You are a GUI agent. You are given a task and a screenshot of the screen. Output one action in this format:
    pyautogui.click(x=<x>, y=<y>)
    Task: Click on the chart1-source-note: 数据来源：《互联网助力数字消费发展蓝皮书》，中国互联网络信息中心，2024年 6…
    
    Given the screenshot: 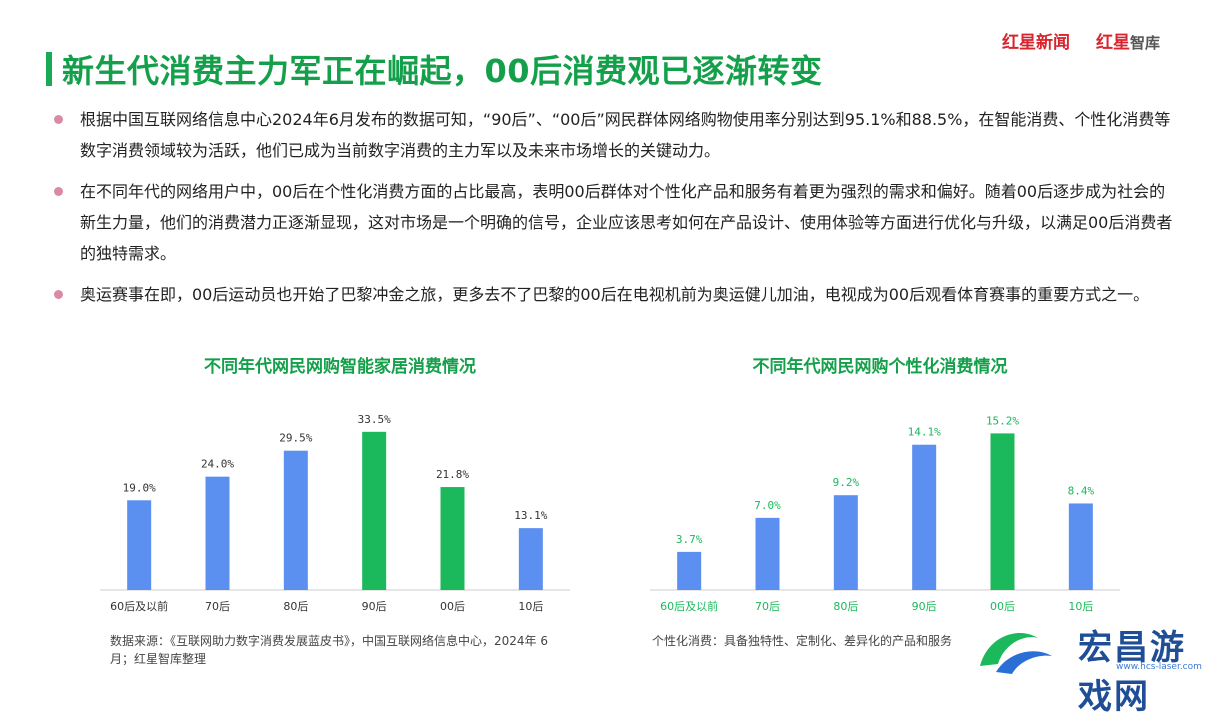 What is the action you would take?
    pyautogui.click(x=329, y=650)
    